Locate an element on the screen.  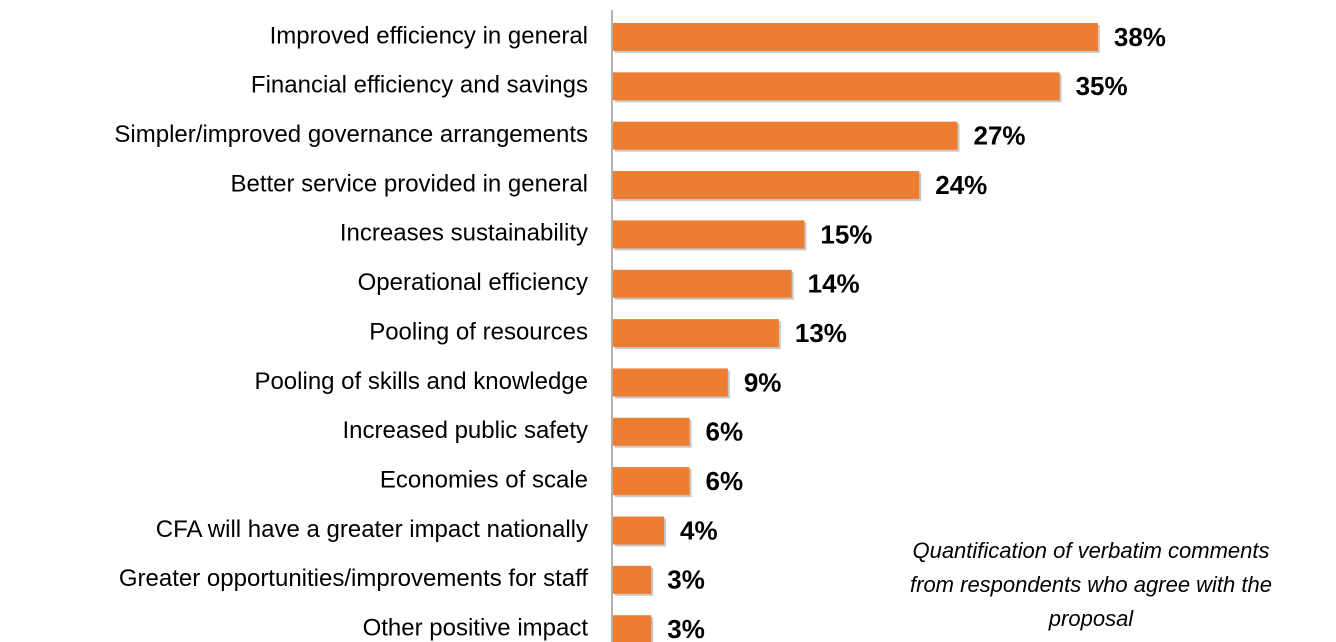
category-label: Other positive impact is located at coordinates (476, 628).